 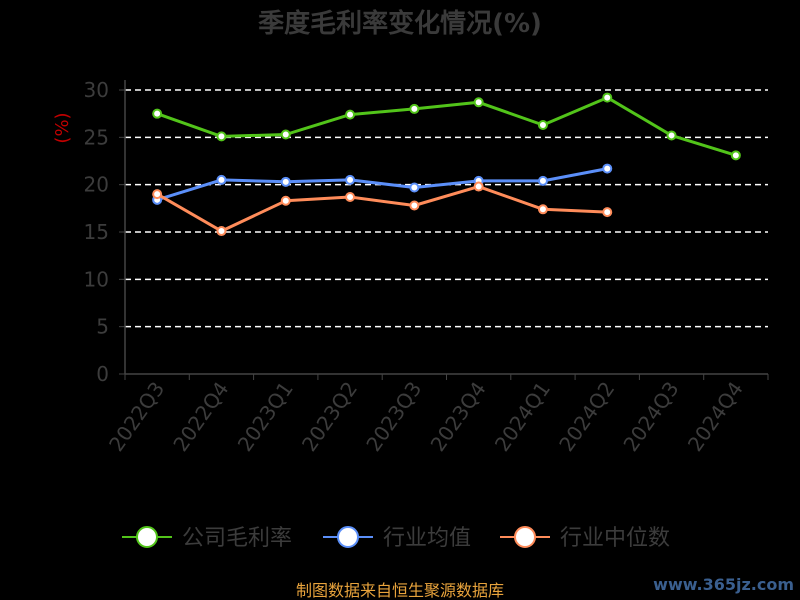 What do you see at coordinates (136, 416) in the screenshot?
I see `x-tick-label: 2022Q3` at bounding box center [136, 416].